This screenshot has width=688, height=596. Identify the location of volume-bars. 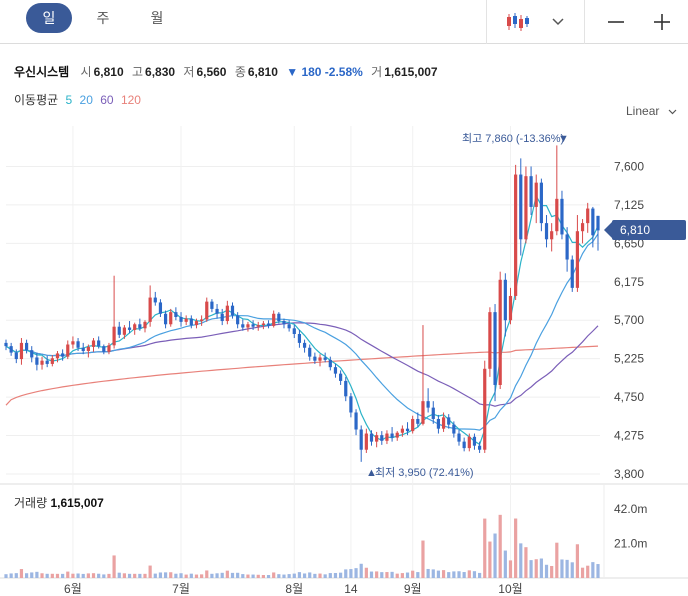
(302, 546).